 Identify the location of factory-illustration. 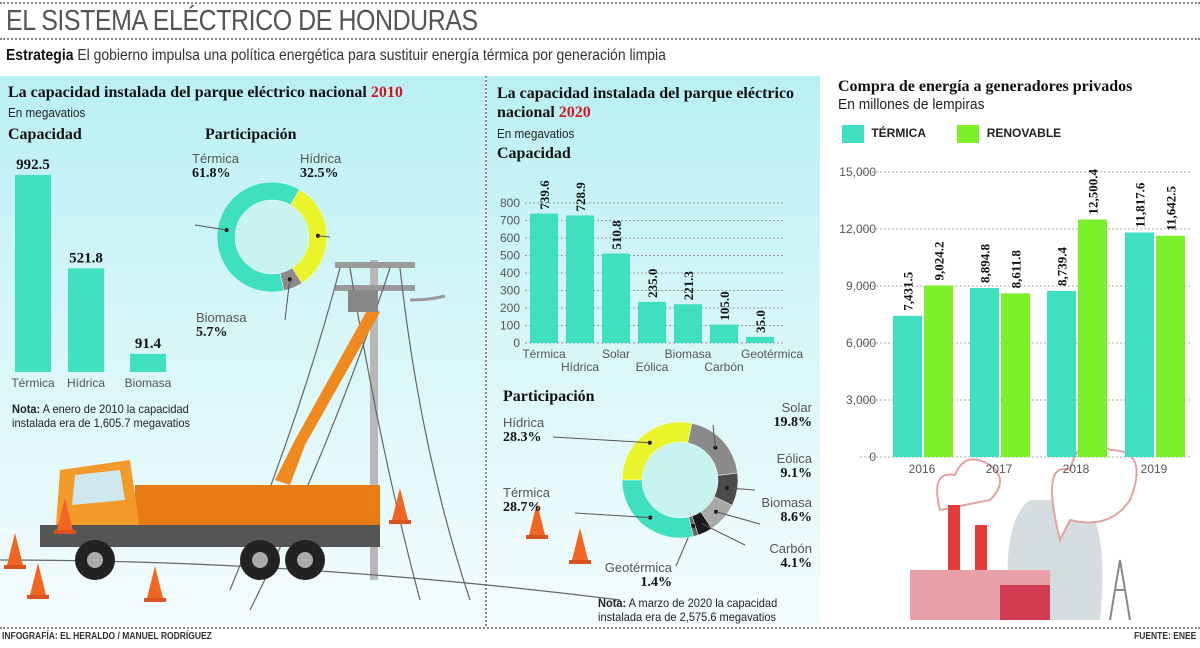
(1024, 531).